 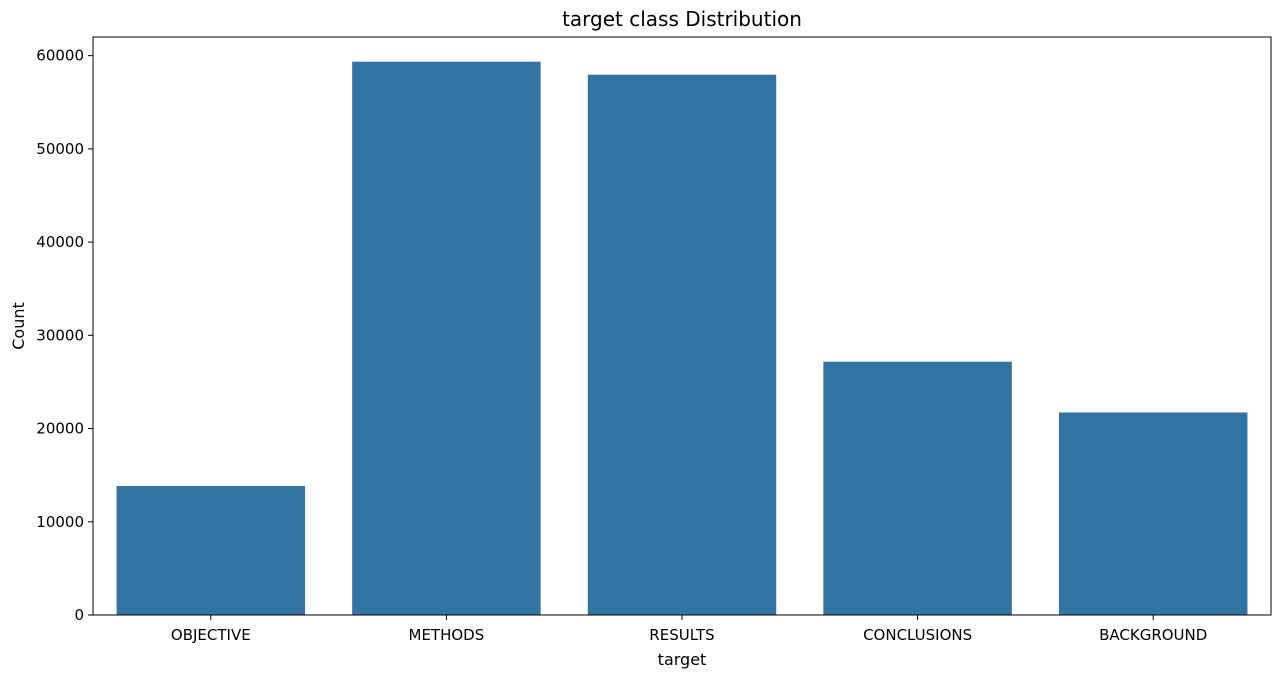 I want to click on y-tick-label: 40000, so click(x=60, y=242).